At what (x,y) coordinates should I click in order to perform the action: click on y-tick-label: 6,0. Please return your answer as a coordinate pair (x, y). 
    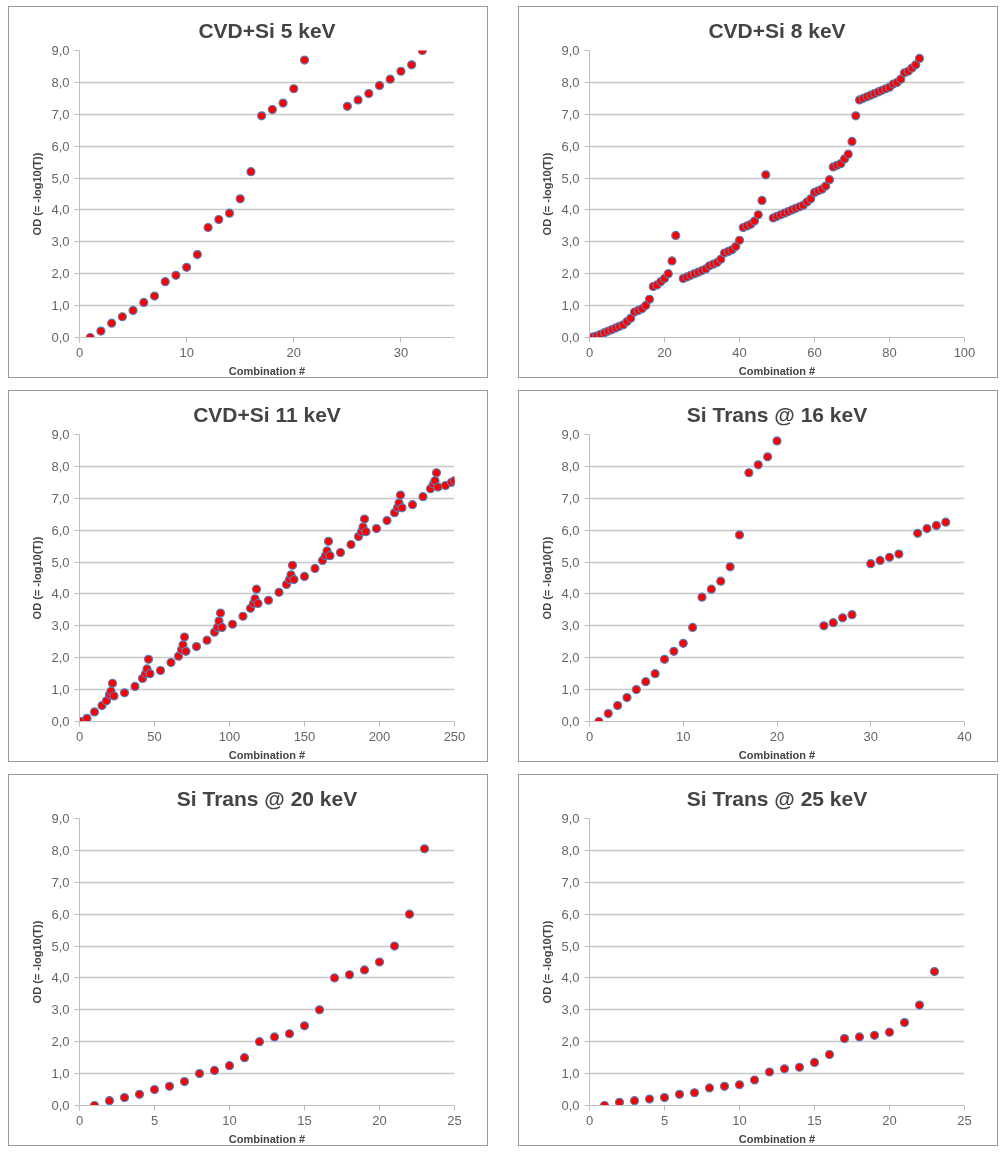
    Looking at the image, I should click on (60, 914).